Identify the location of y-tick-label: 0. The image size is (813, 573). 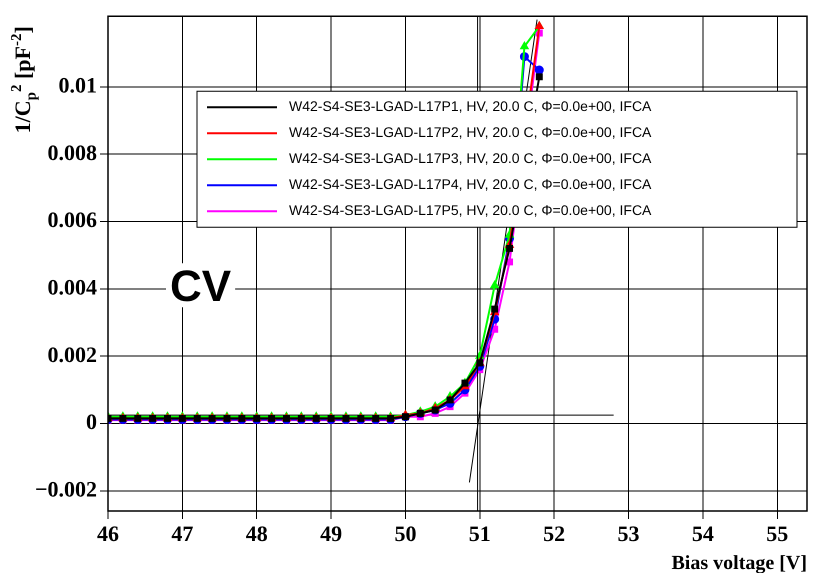
(91, 421).